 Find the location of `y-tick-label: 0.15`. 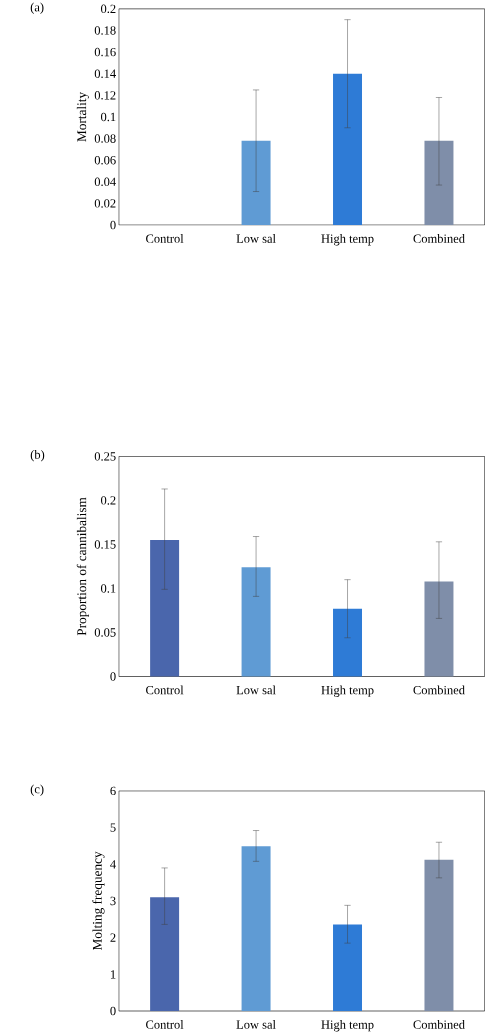

y-tick-label: 0.15 is located at coordinates (105, 544).